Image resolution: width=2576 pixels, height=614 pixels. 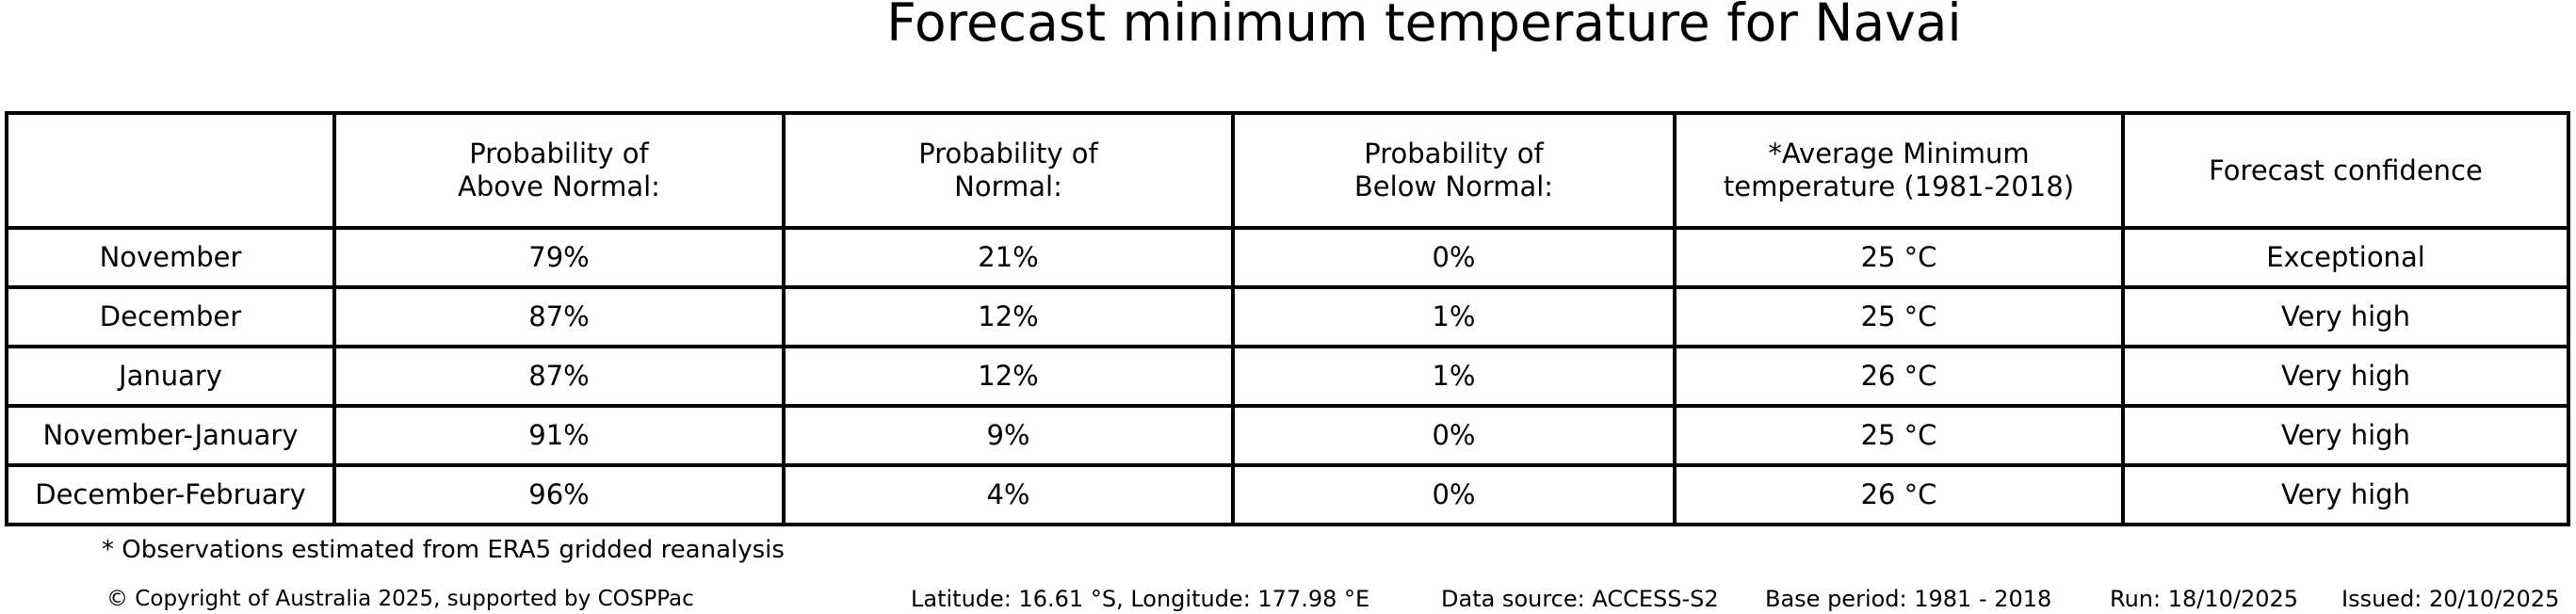 I want to click on period-label: January, so click(x=170, y=377).